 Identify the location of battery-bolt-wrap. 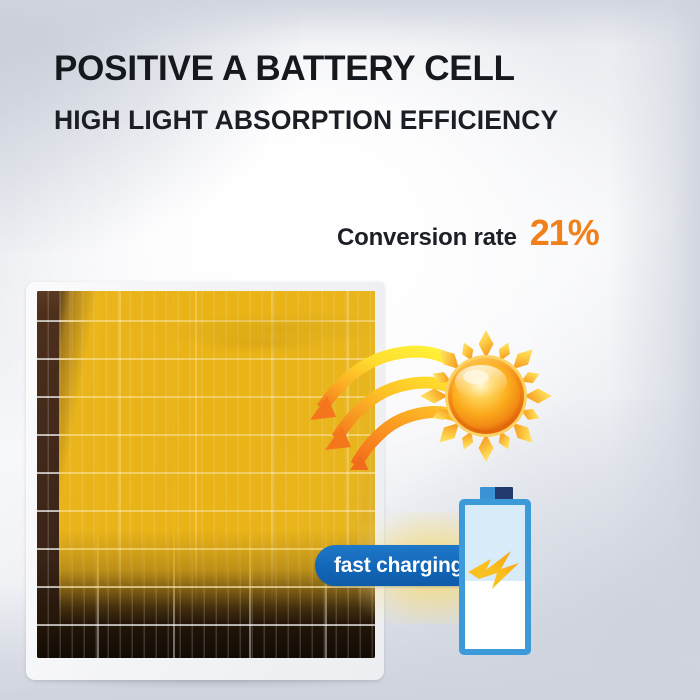
(494, 568).